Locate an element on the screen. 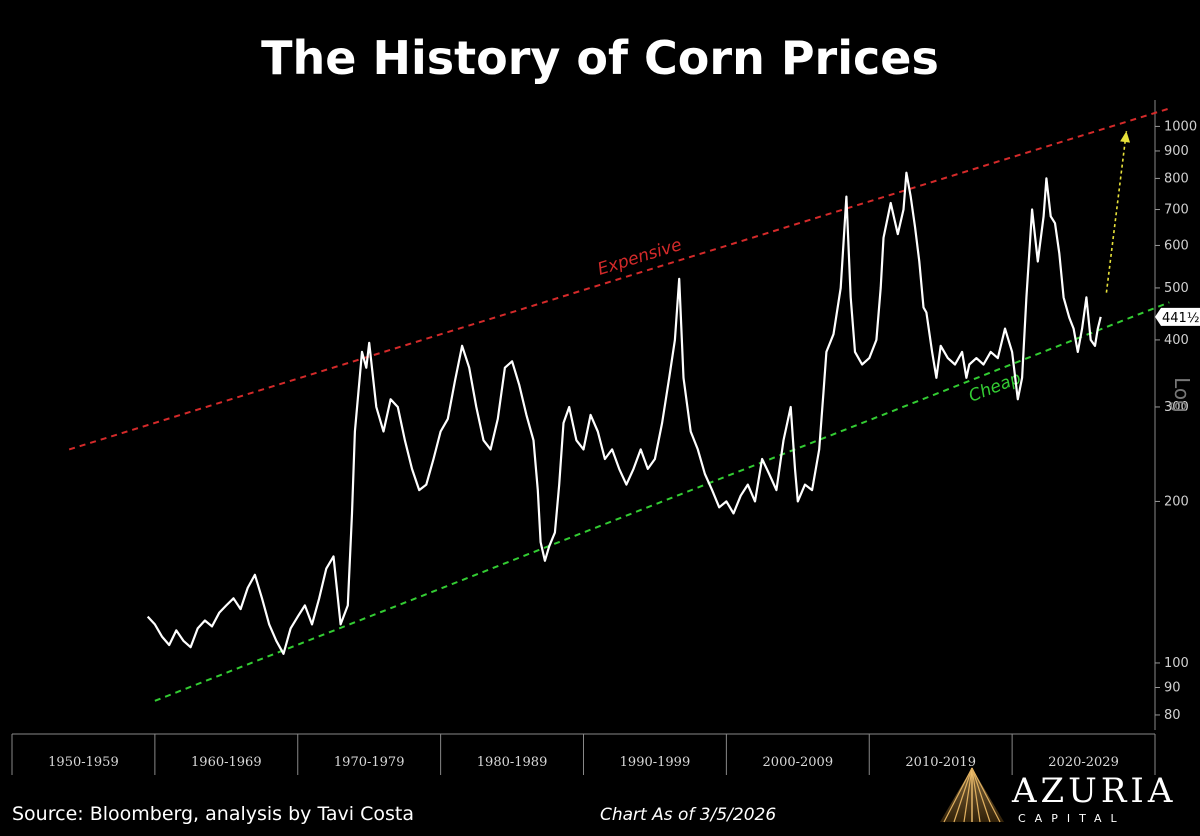 The width and height of the screenshot is (1200, 836). as-of-date: Chart As of 3/5/2026 is located at coordinates (688, 815).